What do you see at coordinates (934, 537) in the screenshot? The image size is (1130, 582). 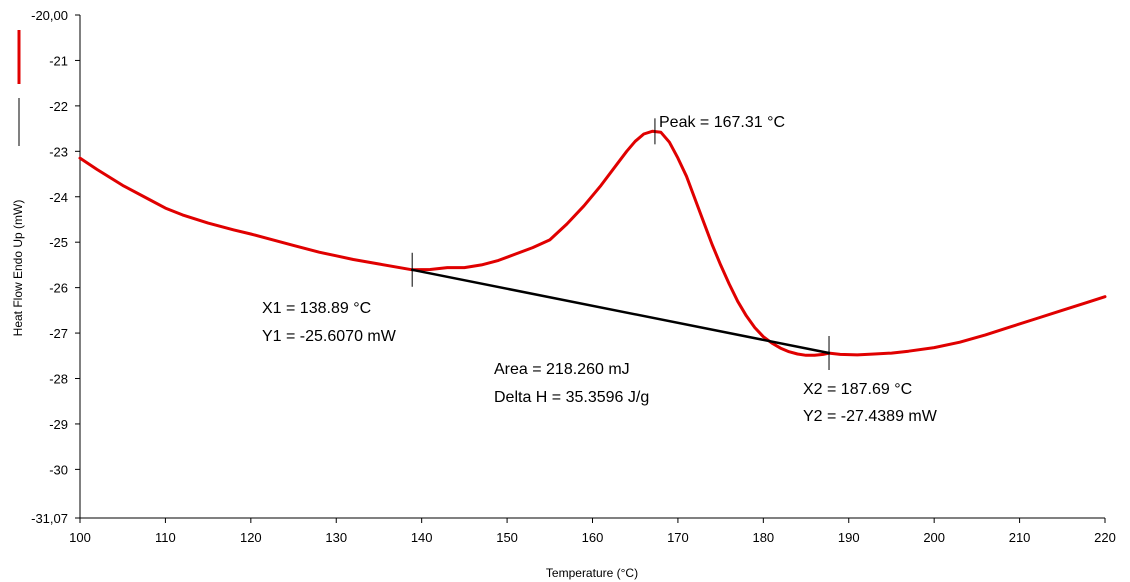 I see `x-tick-label-10: 200` at bounding box center [934, 537].